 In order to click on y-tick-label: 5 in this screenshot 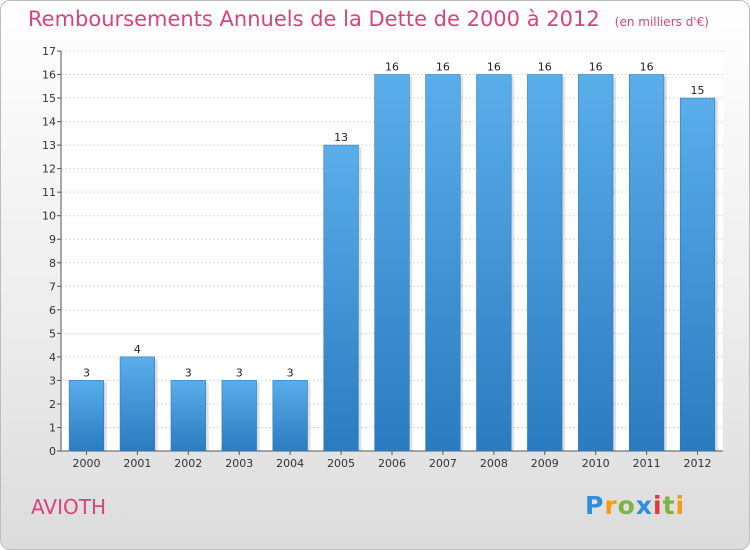, I will do `click(52, 333)`.